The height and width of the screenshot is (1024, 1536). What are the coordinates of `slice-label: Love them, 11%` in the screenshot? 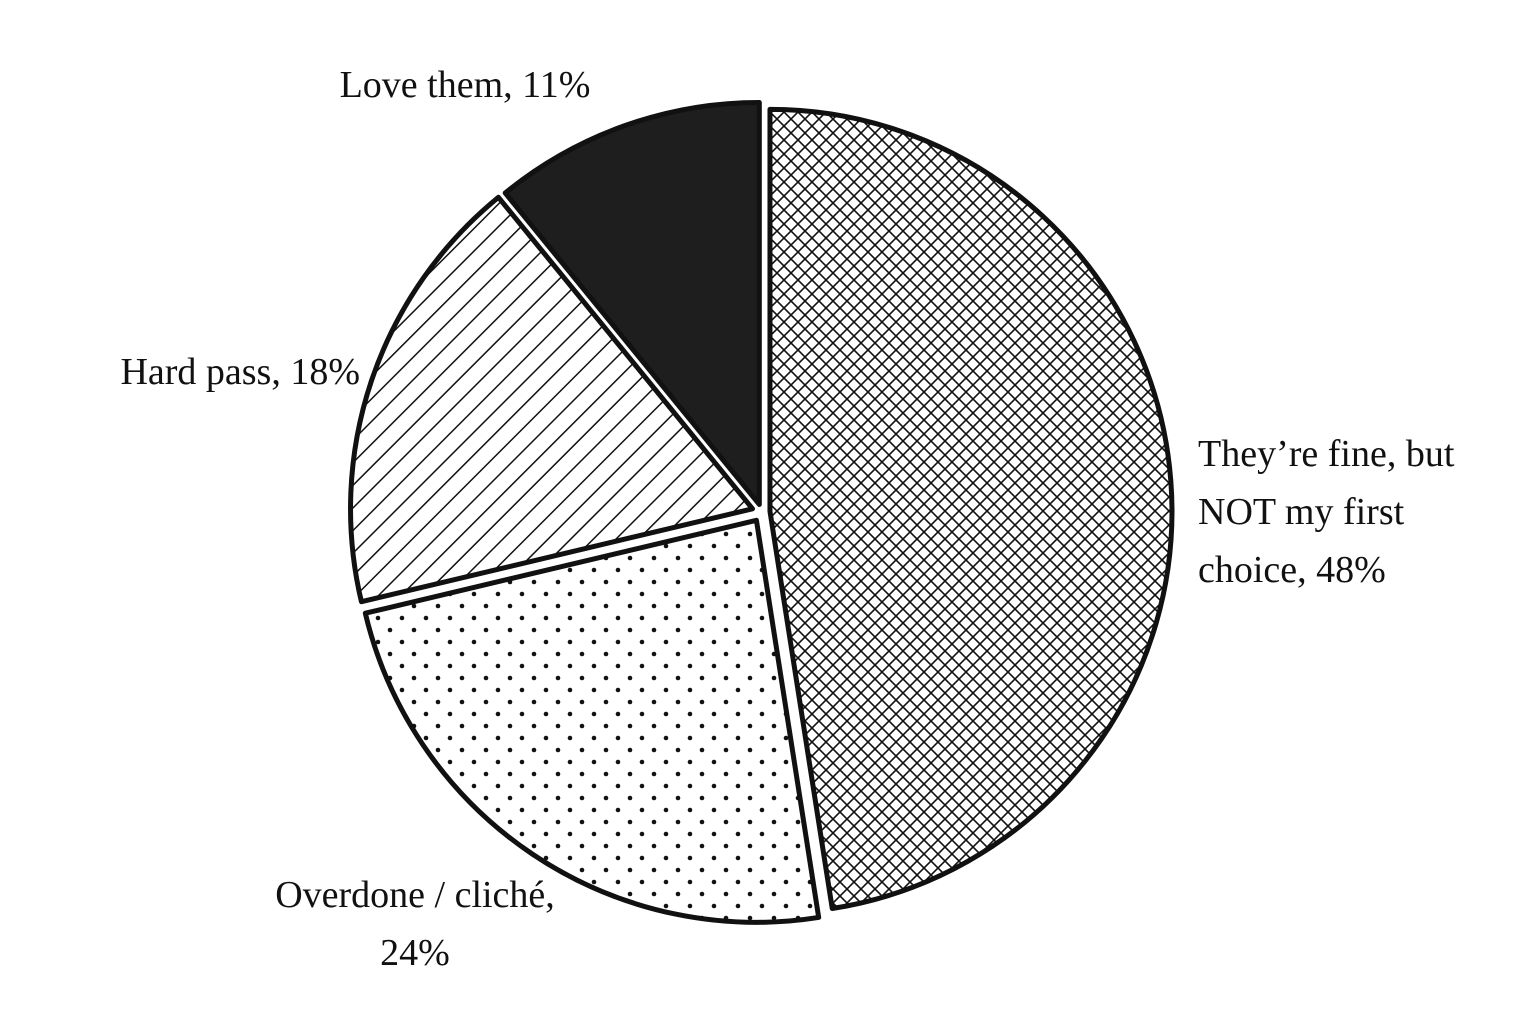 It's located at (465, 85).